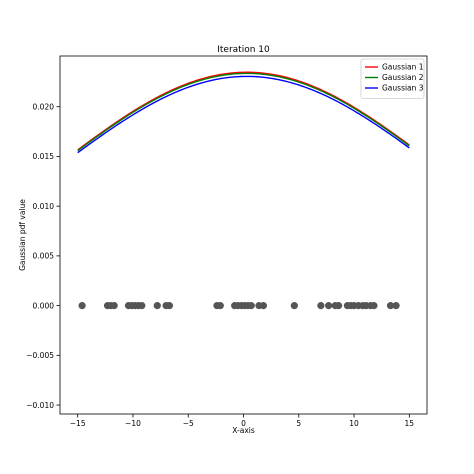 This screenshot has height=474, width=474. What do you see at coordinates (78, 423) in the screenshot?
I see `x-tick-label: −15` at bounding box center [78, 423].